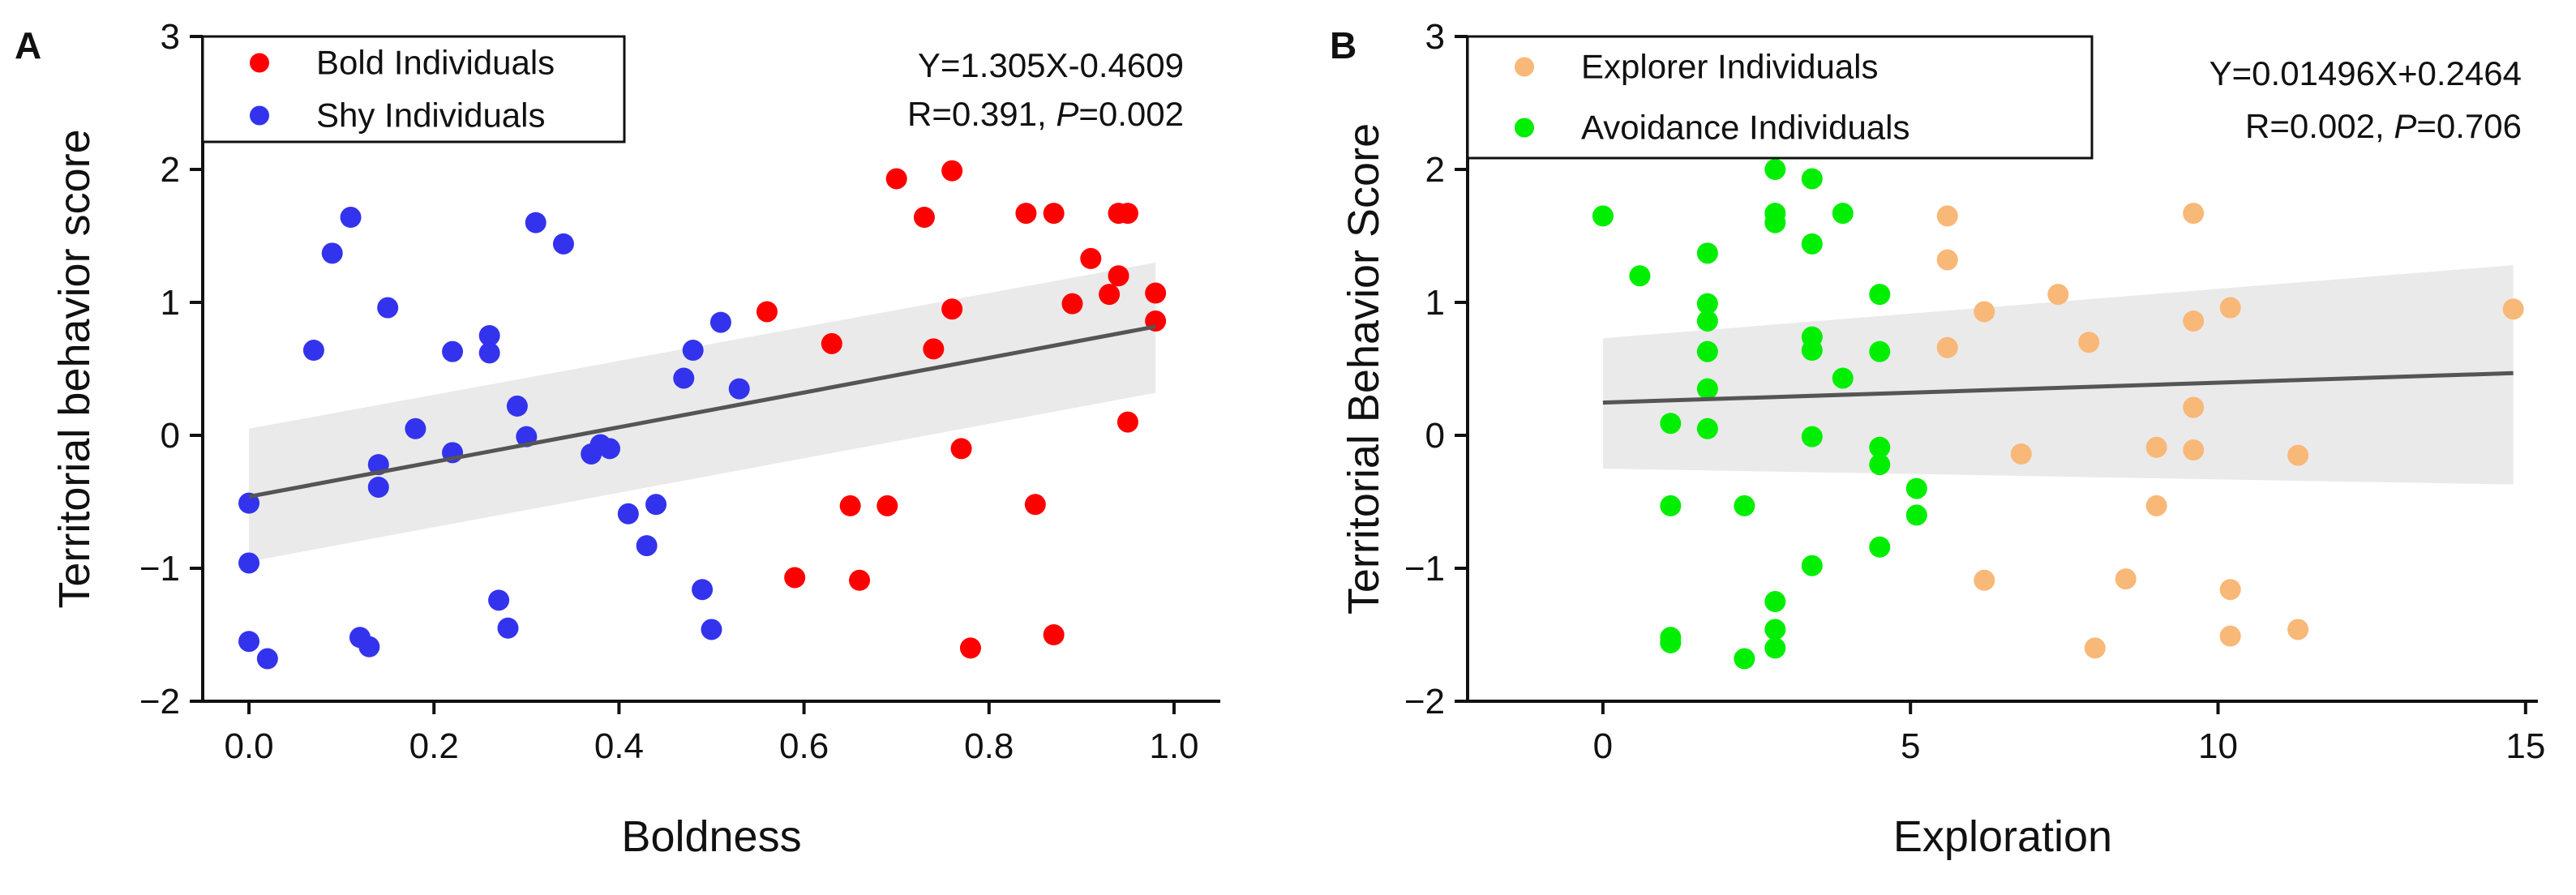  I want to click on panel-a-ytick-label-4: 2, so click(170, 170).